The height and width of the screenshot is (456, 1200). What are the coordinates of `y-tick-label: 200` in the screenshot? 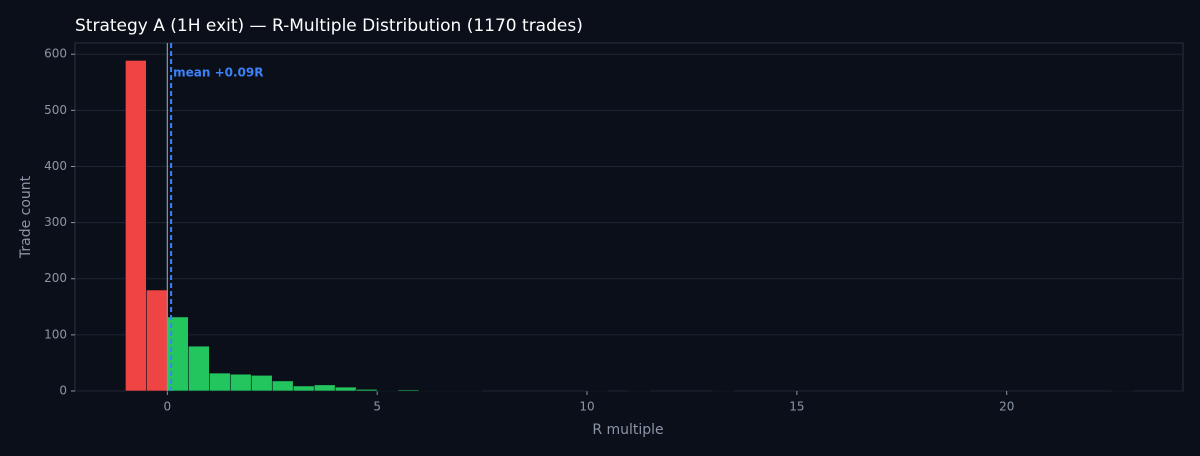 It's located at (55, 278).